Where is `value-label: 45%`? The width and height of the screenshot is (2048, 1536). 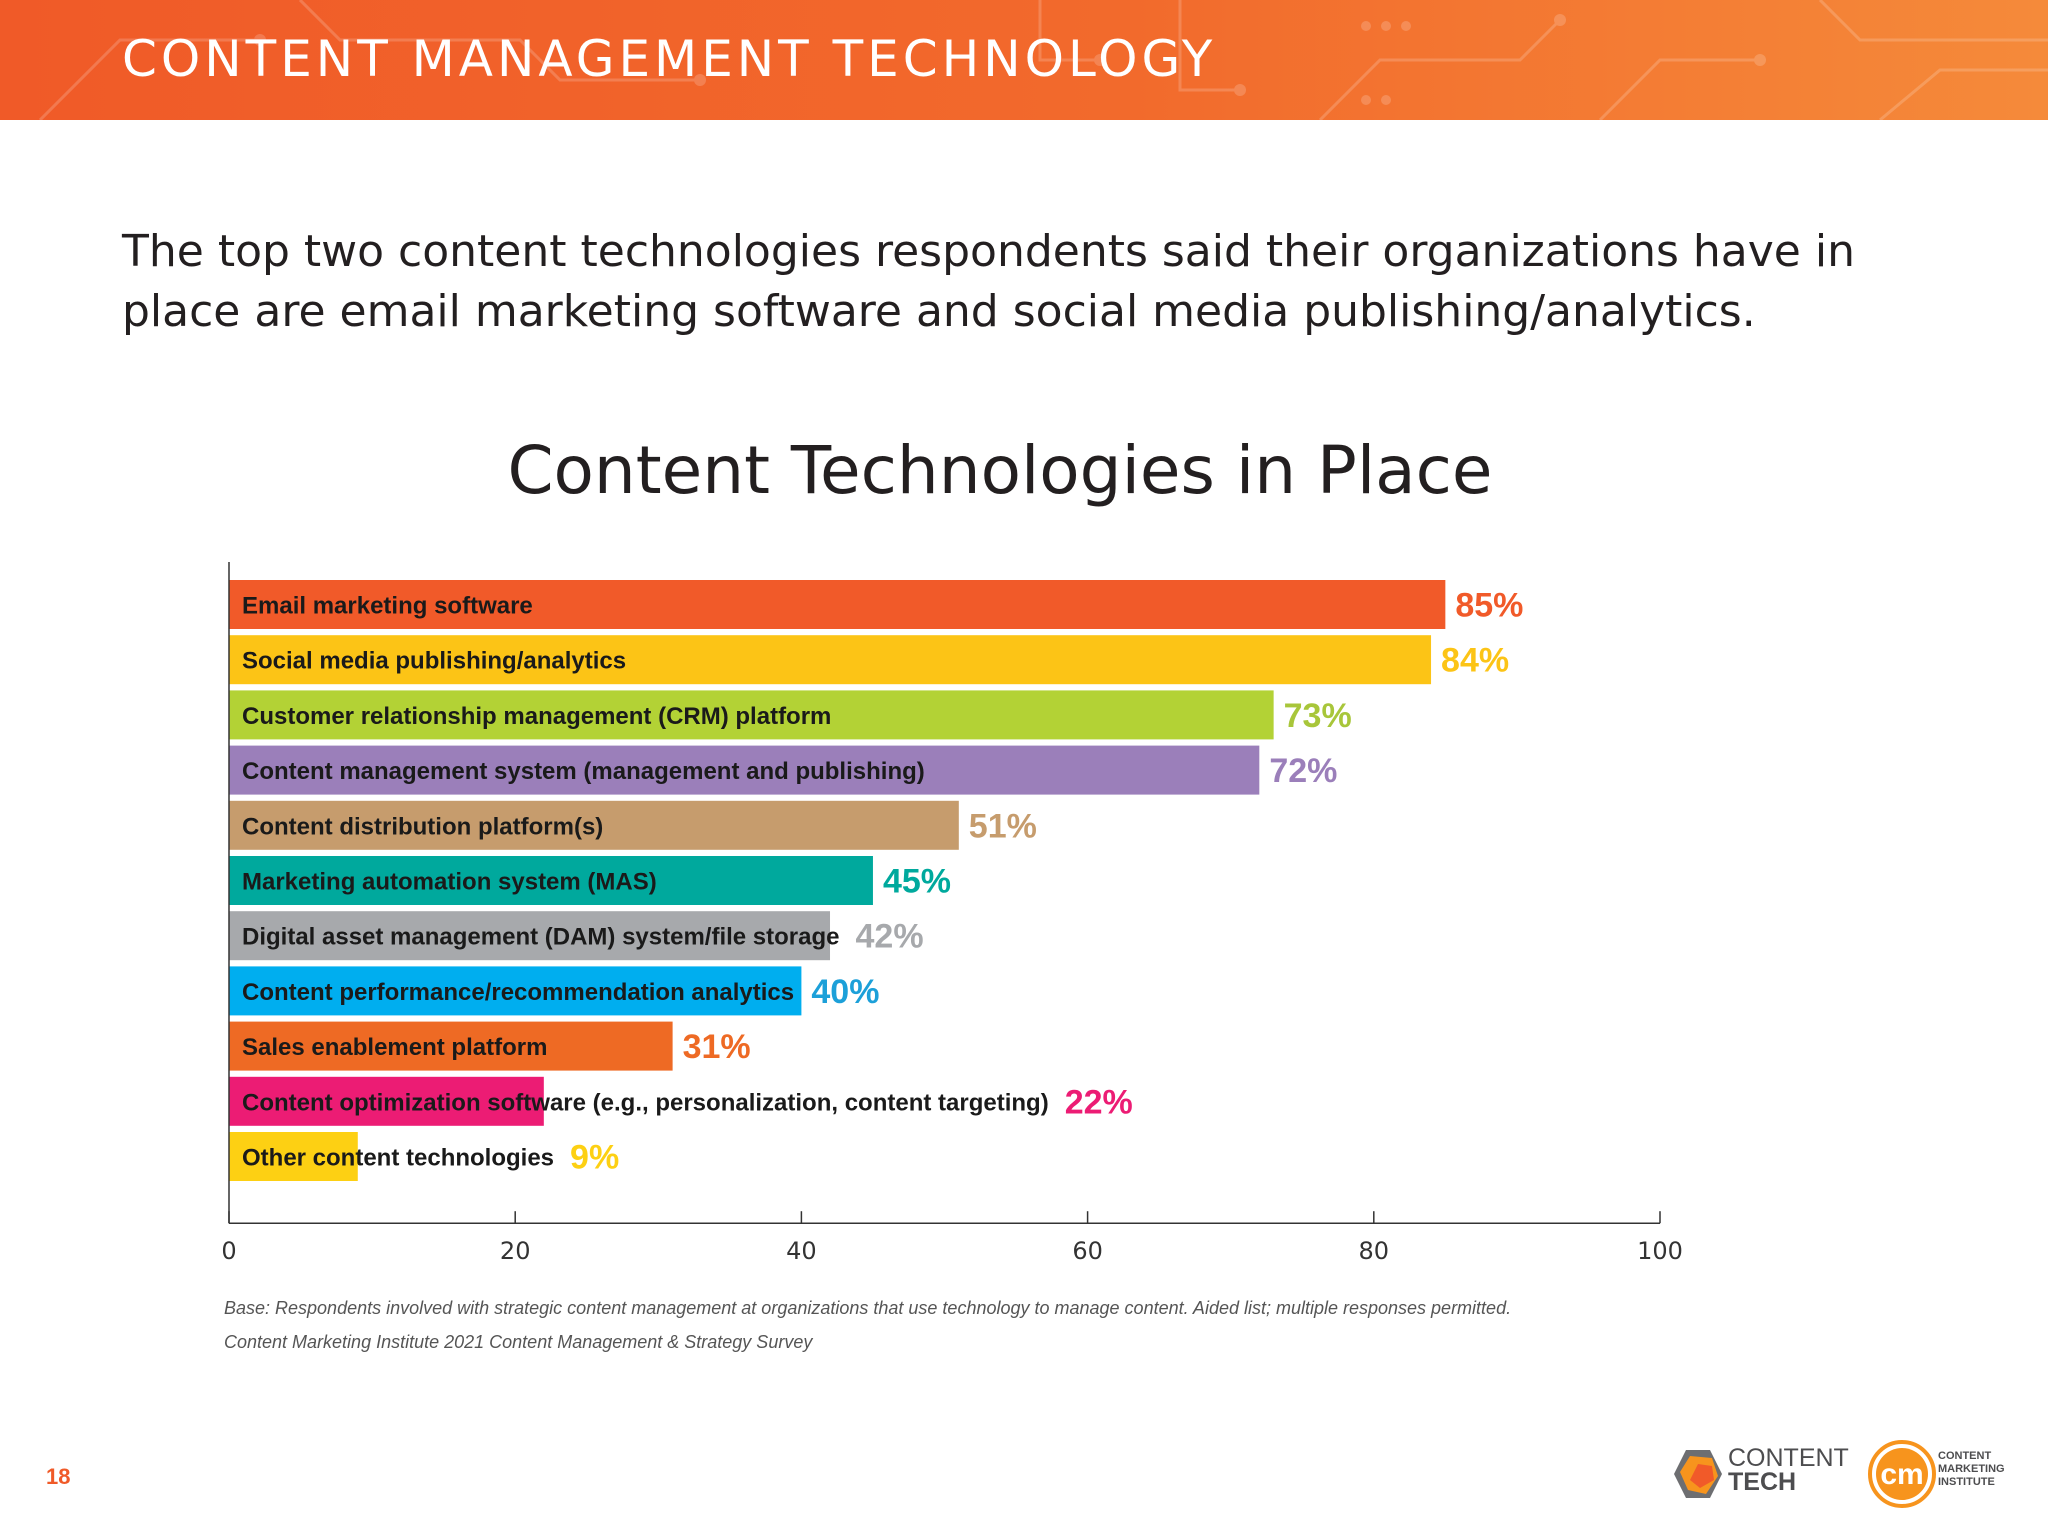 value-label: 45% is located at coordinates (917, 882).